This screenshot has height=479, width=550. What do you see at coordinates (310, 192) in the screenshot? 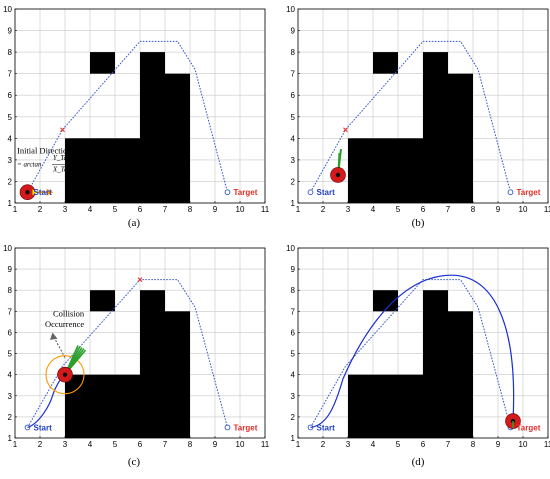
I see `start-marker` at bounding box center [310, 192].